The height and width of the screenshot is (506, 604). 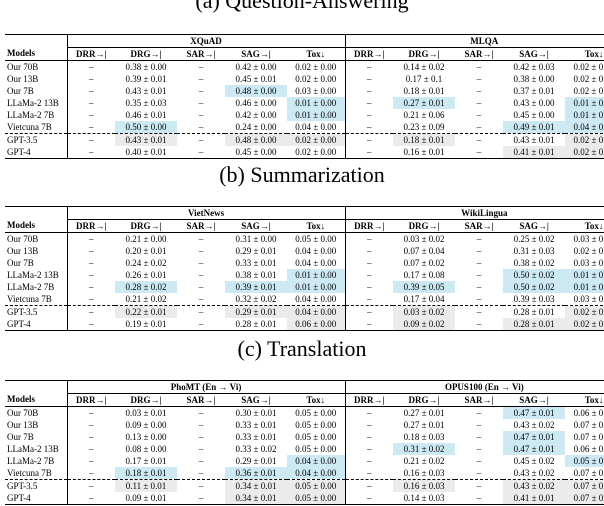 What do you see at coordinates (36, 139) in the screenshot?
I see `model-name: GPT-3.5` at bounding box center [36, 139].